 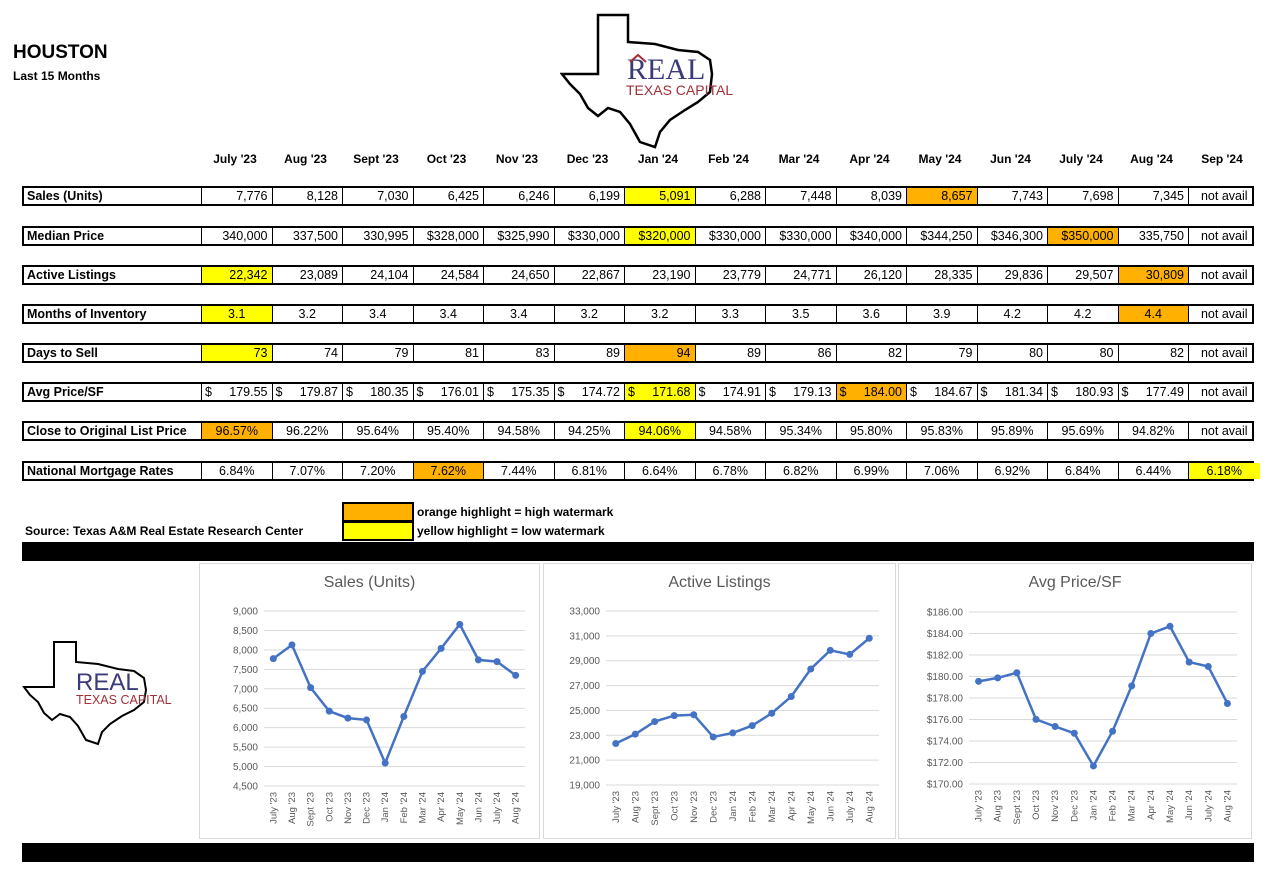 I want to click on table-cell: 24,650, so click(x=519, y=275).